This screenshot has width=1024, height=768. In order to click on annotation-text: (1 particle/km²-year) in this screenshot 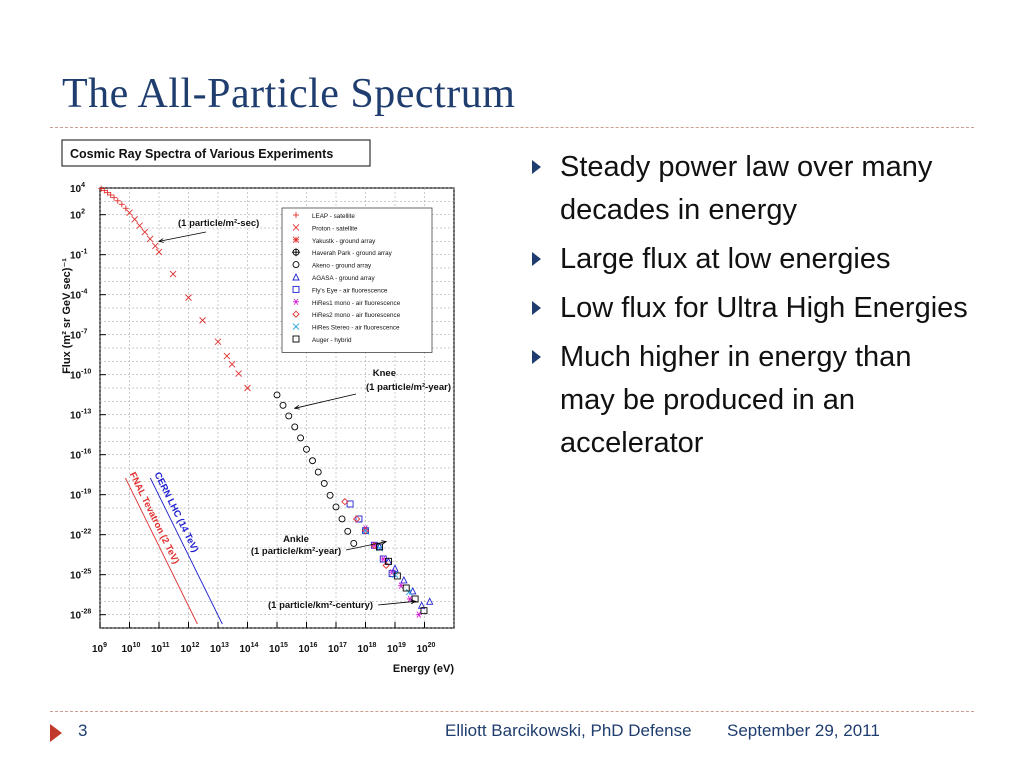, I will do `click(296, 551)`.